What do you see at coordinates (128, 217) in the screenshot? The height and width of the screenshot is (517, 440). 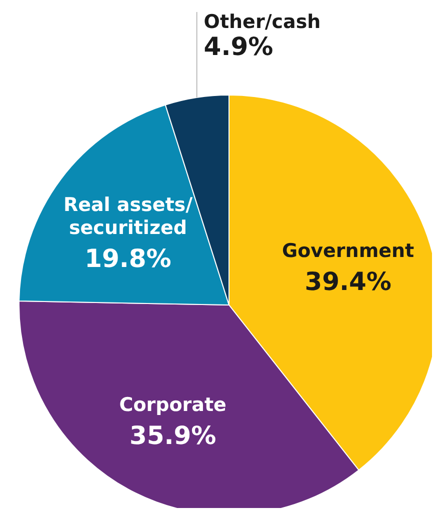 I see `slice-label: Real assets/securitized` at bounding box center [128, 217].